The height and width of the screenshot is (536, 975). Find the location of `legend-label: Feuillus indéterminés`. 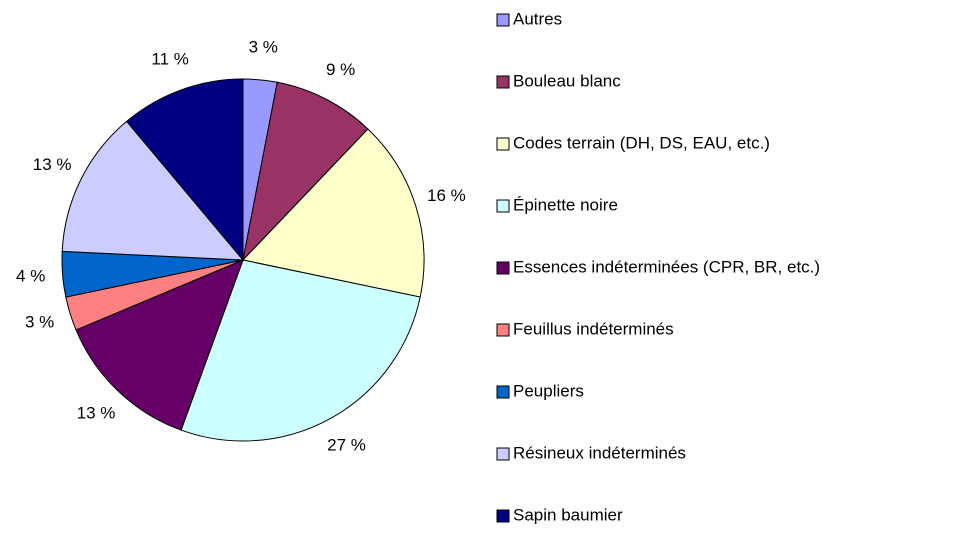

legend-label: Feuillus indéterminés is located at coordinates (593, 328).